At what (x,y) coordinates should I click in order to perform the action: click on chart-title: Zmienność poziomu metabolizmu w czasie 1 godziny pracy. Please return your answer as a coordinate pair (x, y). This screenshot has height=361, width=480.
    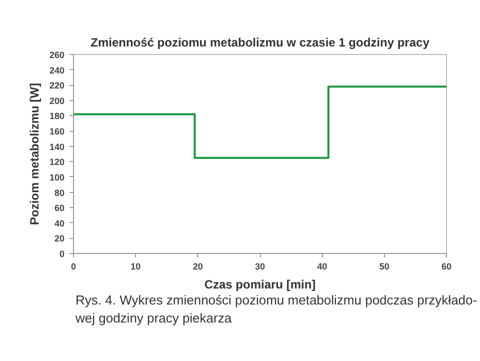
    Looking at the image, I should click on (260, 43).